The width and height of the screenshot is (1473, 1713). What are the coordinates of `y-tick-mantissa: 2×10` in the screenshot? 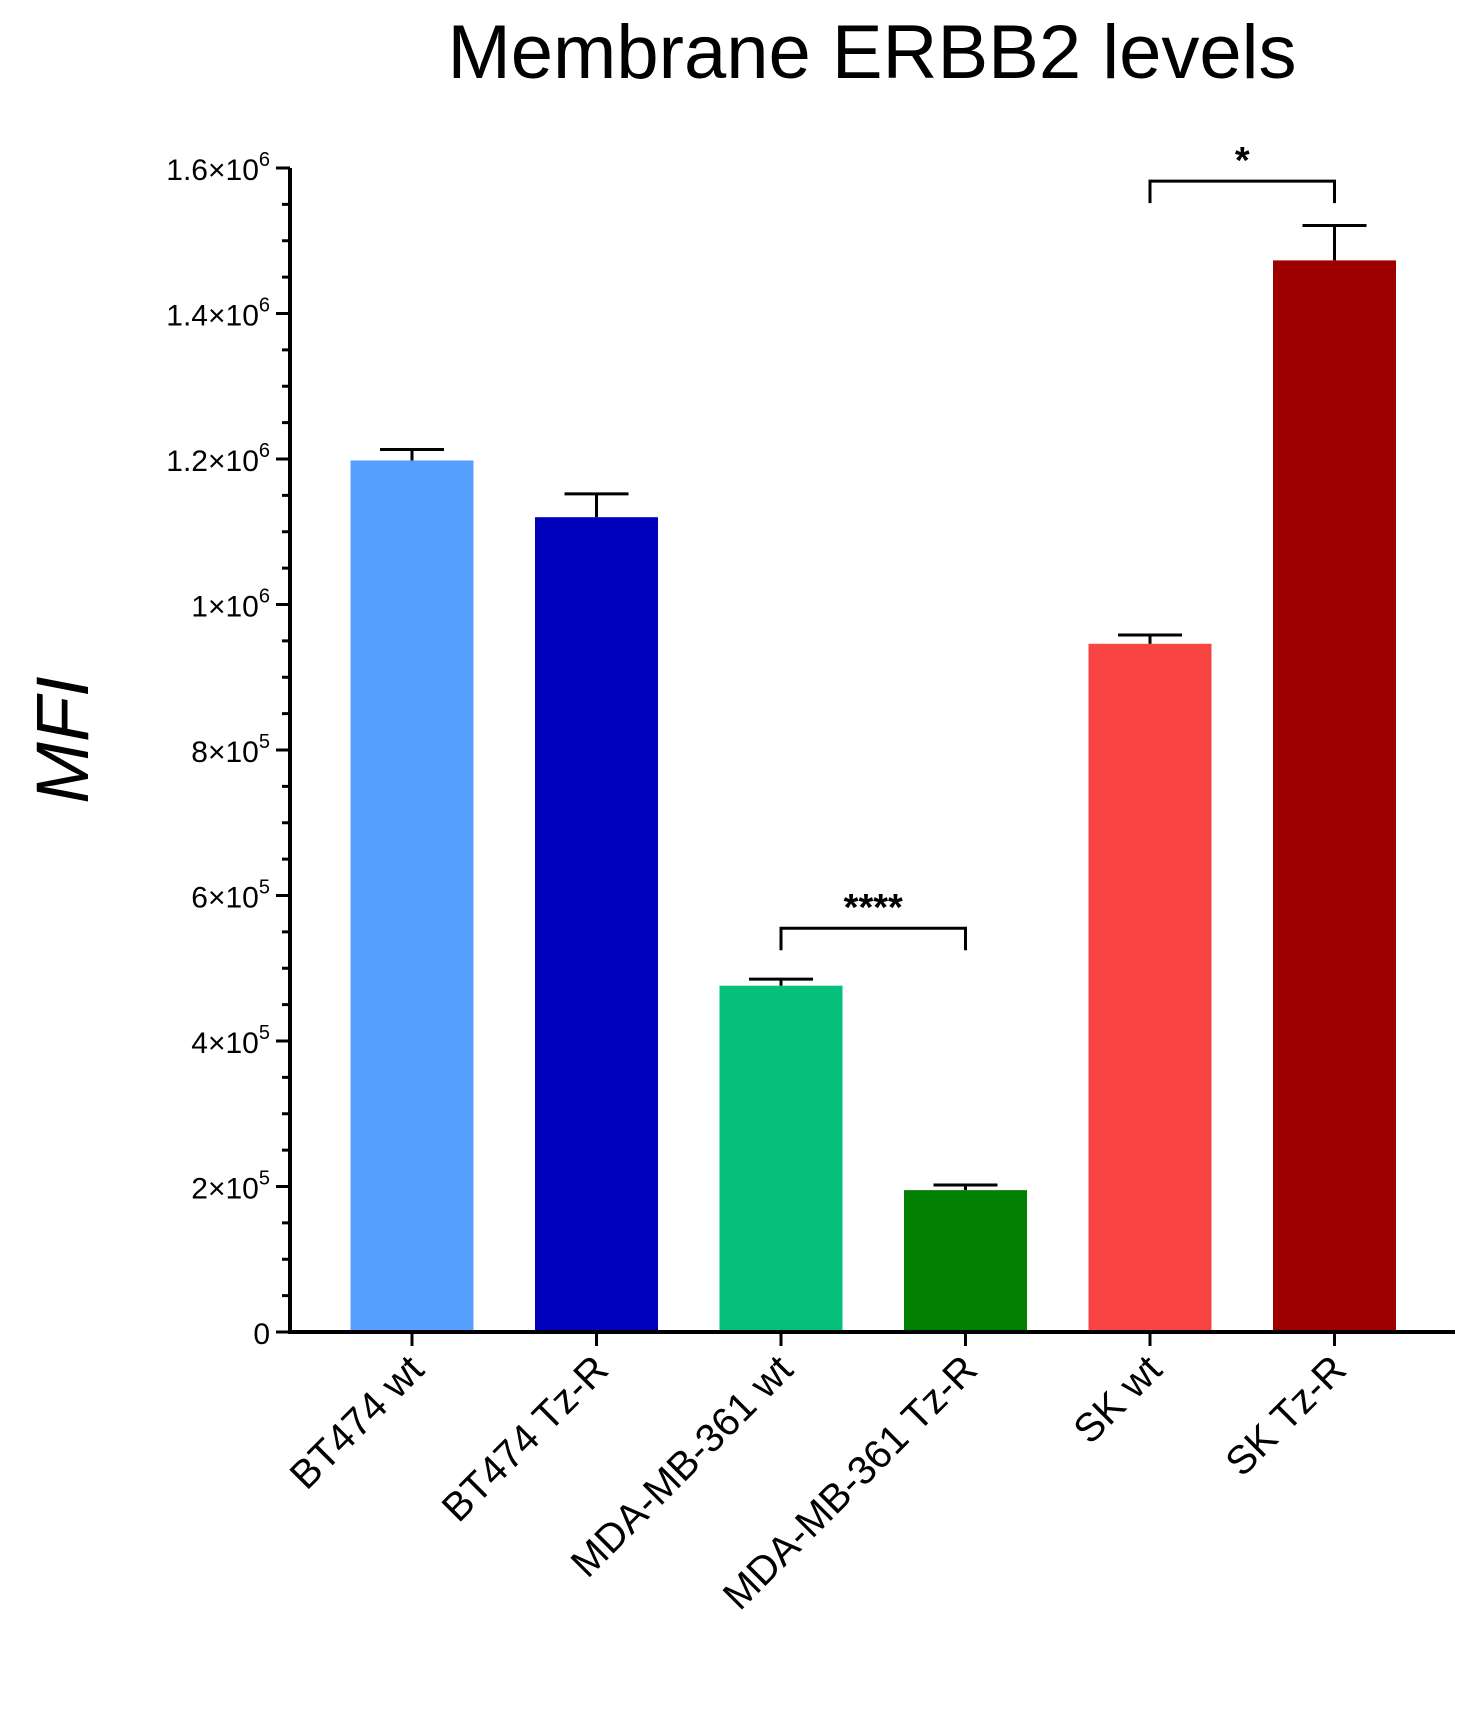 It's located at (225, 1189).